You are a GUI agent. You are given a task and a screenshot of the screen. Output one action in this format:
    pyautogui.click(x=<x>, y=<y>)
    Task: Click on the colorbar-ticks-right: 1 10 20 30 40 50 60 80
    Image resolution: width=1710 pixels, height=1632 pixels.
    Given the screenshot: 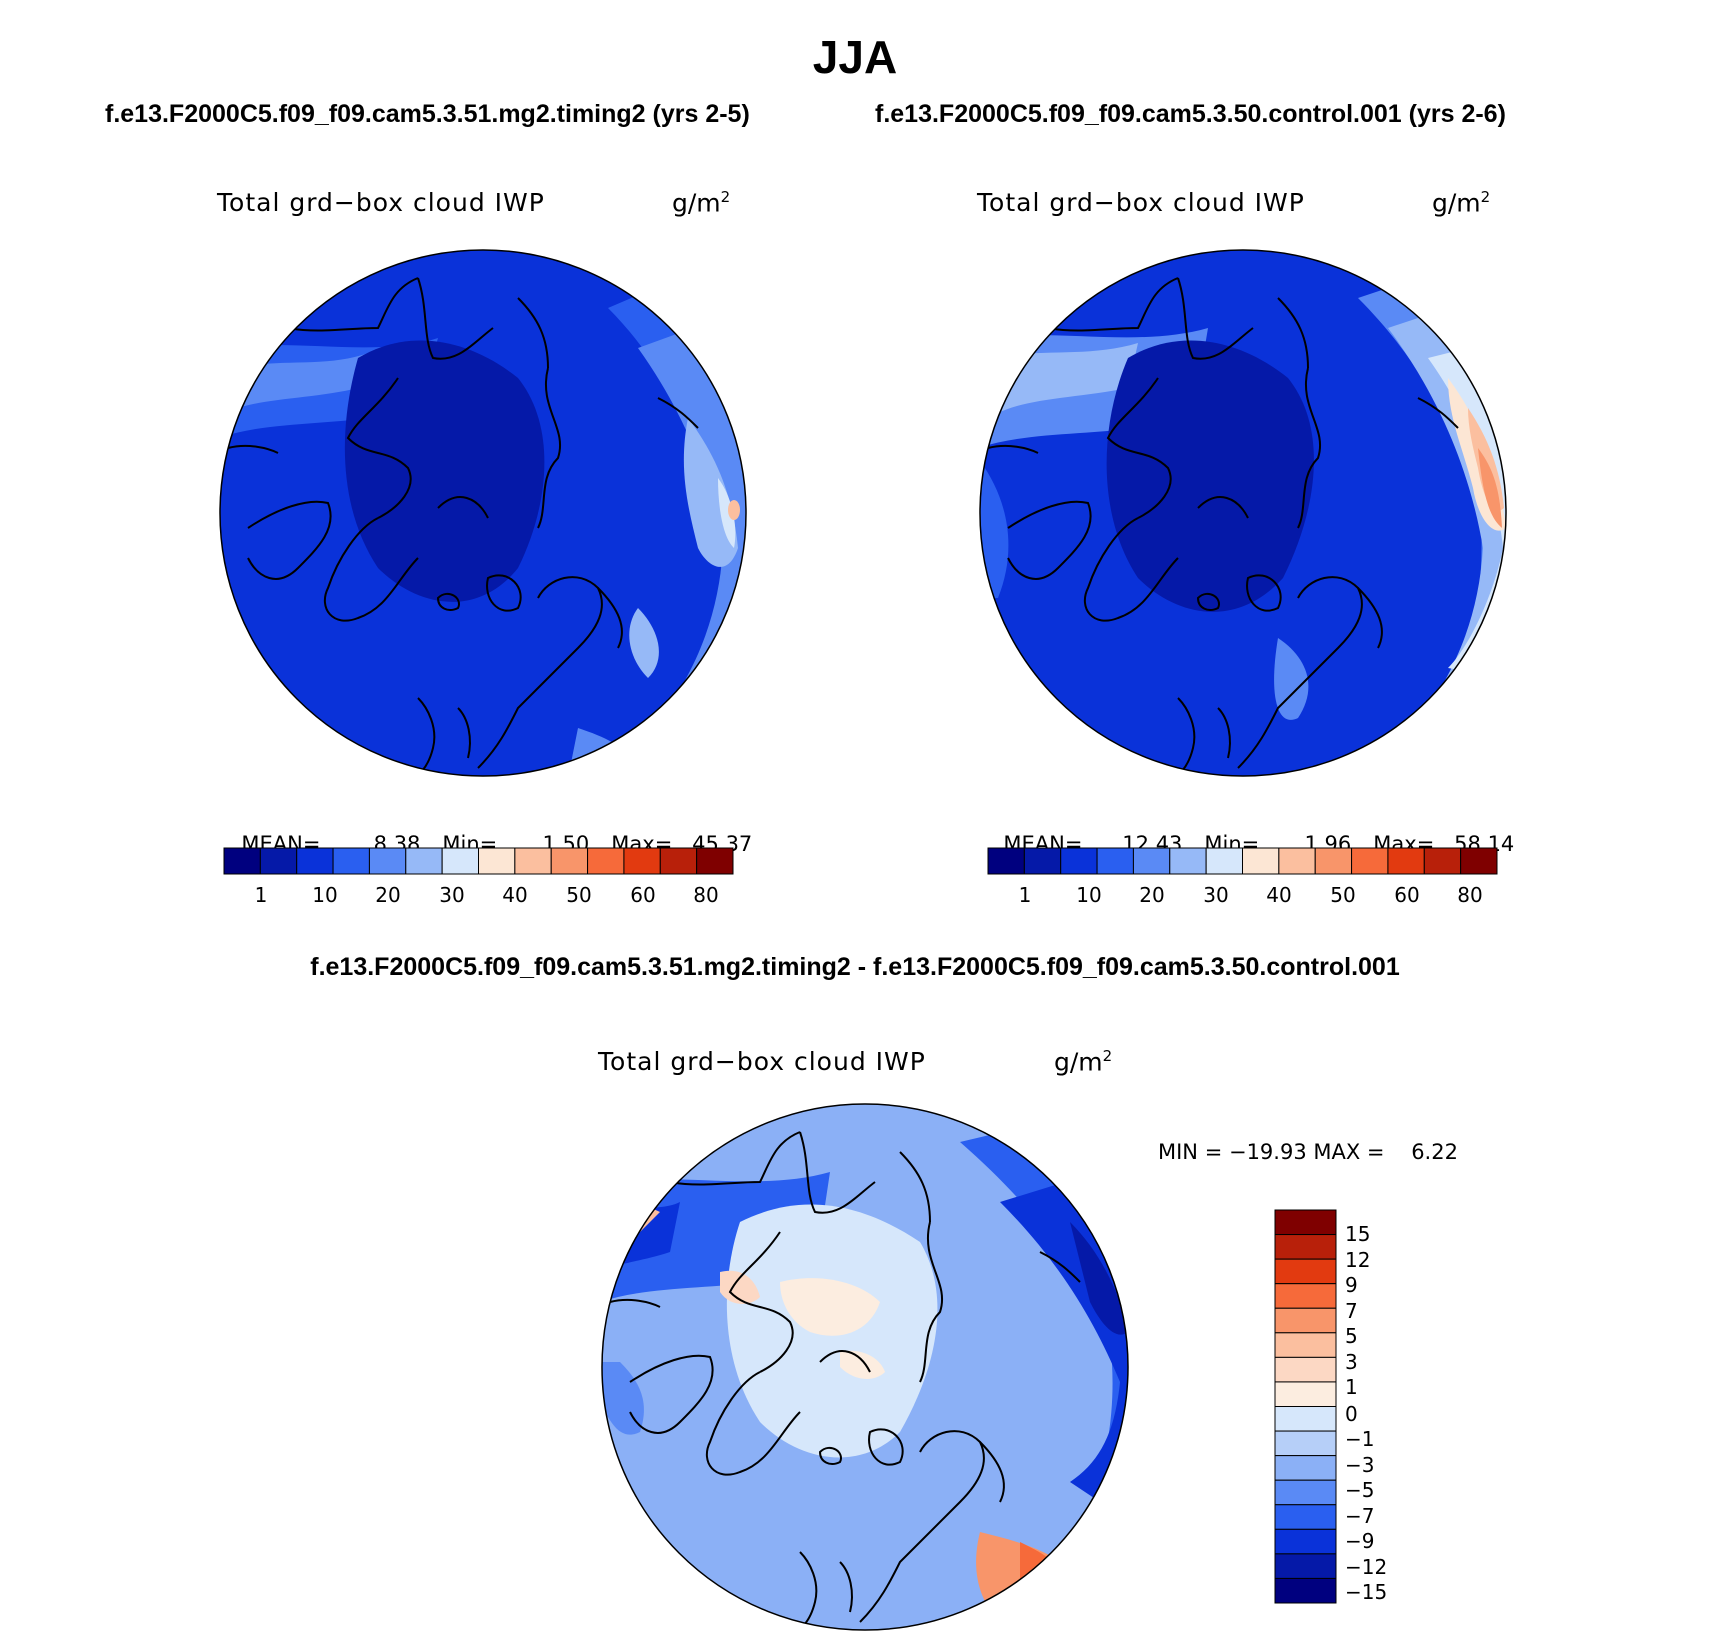 What is the action you would take?
    pyautogui.click(x=1242, y=896)
    